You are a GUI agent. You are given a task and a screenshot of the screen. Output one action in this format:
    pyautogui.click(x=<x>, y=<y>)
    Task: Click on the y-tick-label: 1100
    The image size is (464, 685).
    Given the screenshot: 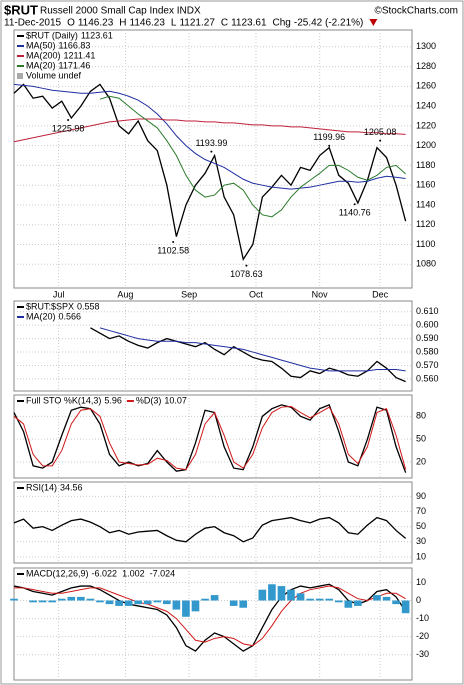 What is the action you would take?
    pyautogui.click(x=425, y=244)
    